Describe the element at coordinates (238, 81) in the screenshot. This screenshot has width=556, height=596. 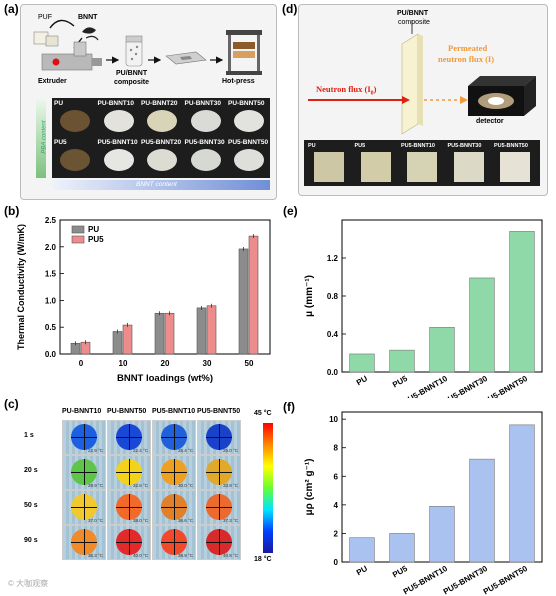
I see `hotpress-label: Hot-press` at that location.